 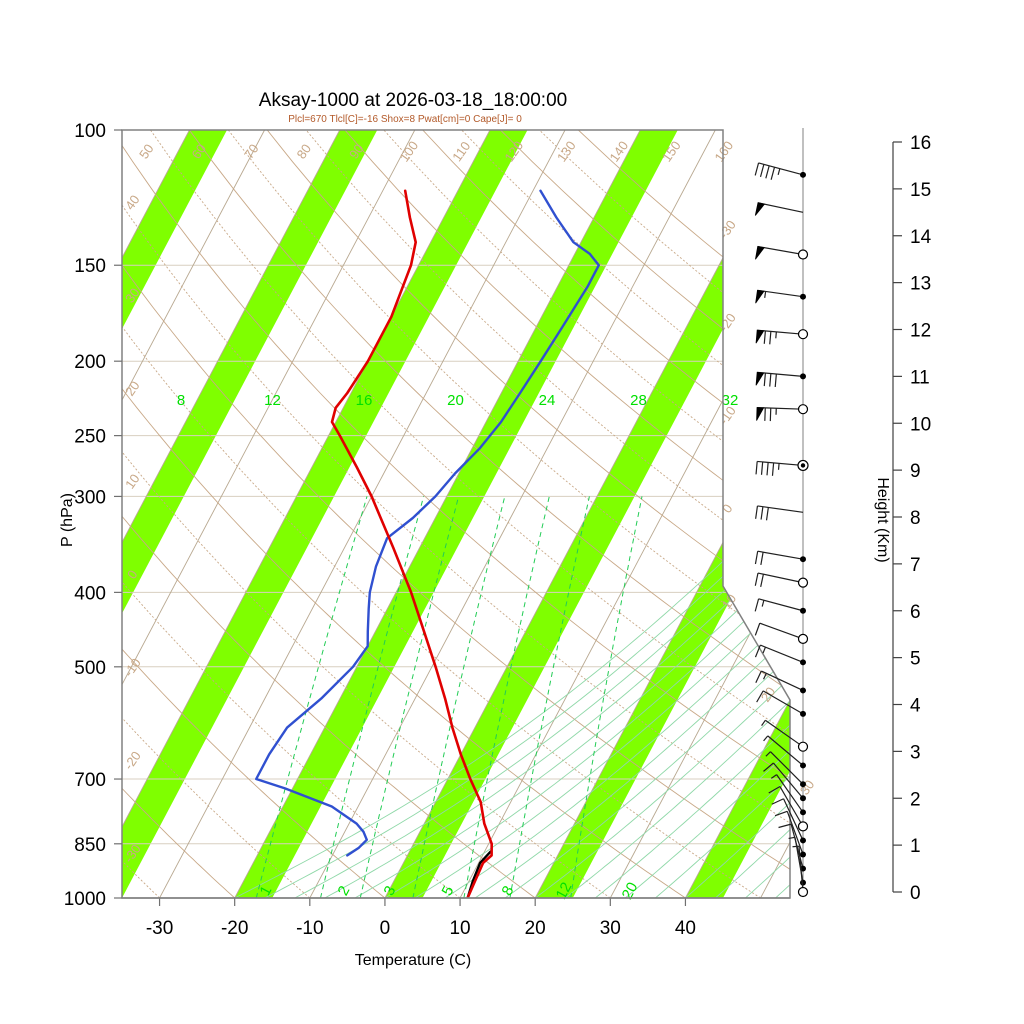 I want to click on dry-adiabat-label: 20, so click(x=132, y=388).